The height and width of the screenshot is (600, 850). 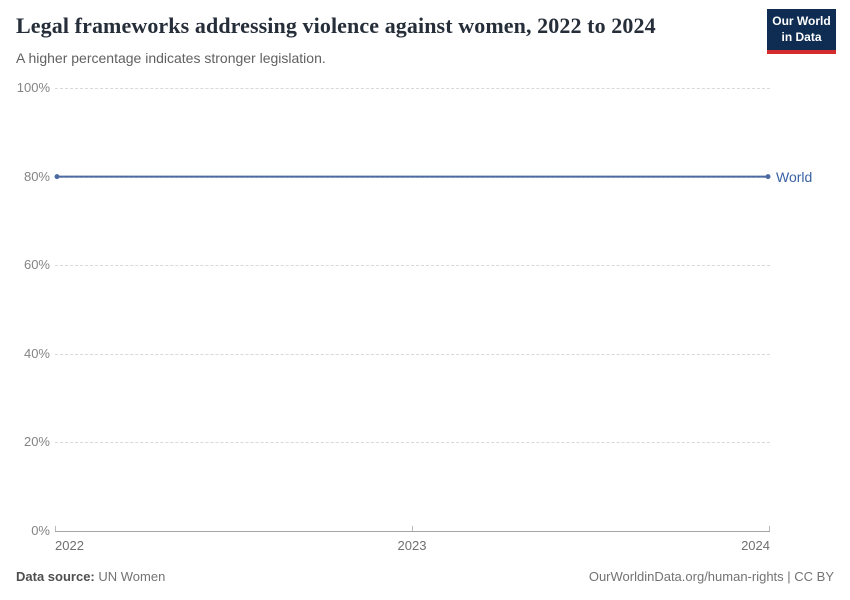 What do you see at coordinates (36, 176) in the screenshot?
I see `y-tick-label-80: 80%` at bounding box center [36, 176].